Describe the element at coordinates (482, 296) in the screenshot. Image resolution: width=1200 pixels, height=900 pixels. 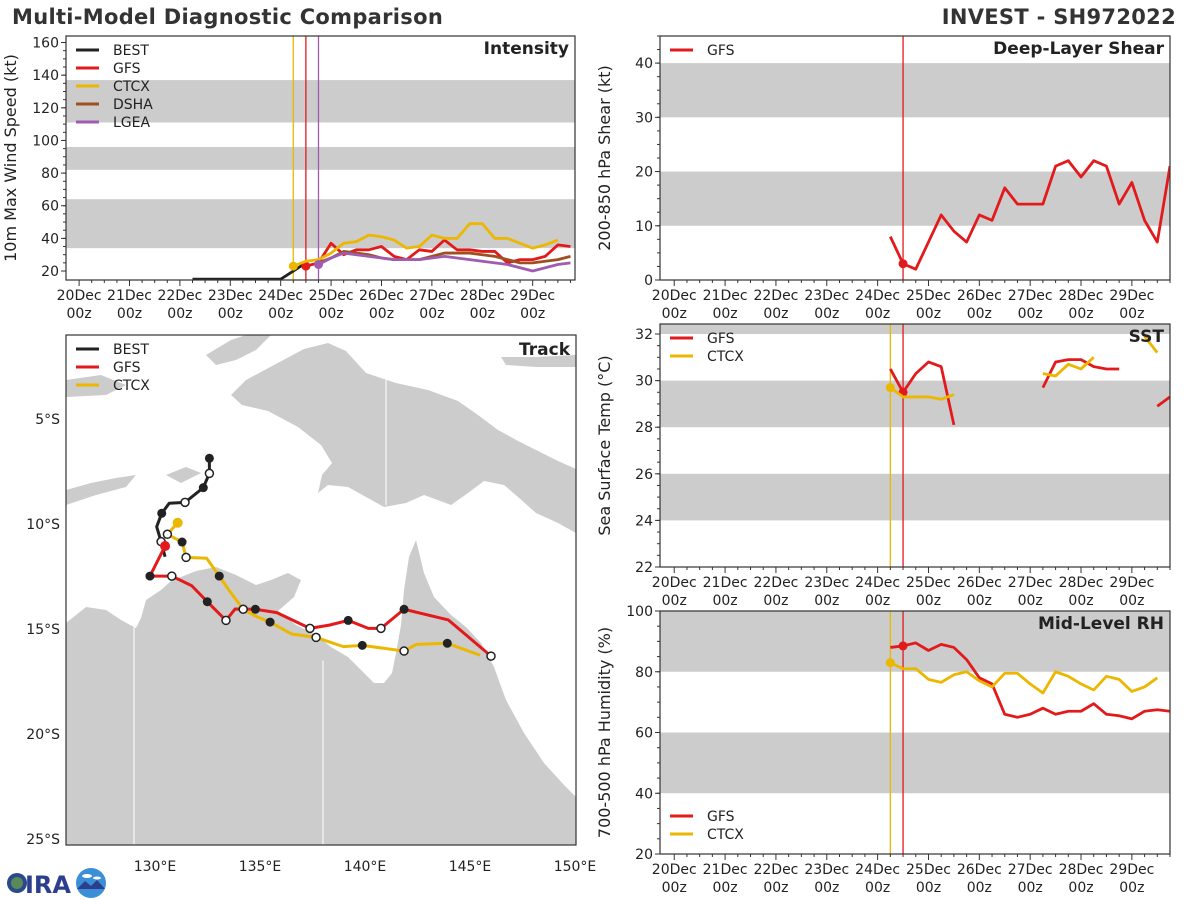
I see `x-tick-label: 28Dec` at that location.